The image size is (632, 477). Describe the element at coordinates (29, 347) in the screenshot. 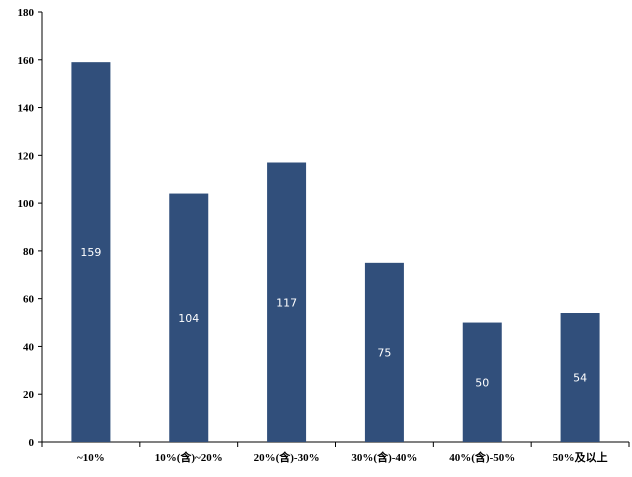

I see `y-tick-label: 40` at that location.